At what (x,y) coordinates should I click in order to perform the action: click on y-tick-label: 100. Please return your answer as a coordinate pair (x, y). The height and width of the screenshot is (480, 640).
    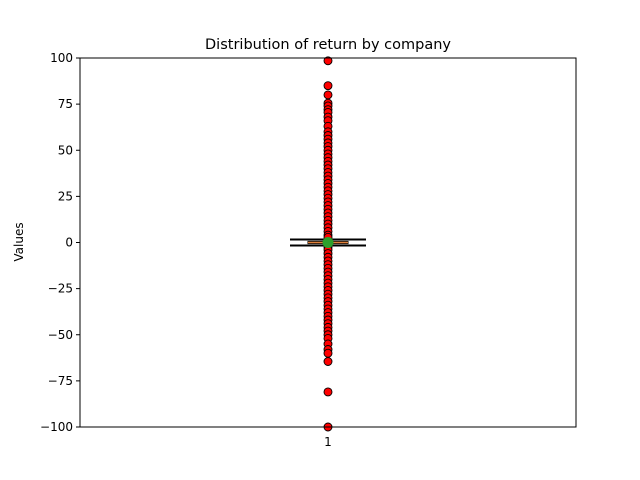
    Looking at the image, I should click on (61, 58).